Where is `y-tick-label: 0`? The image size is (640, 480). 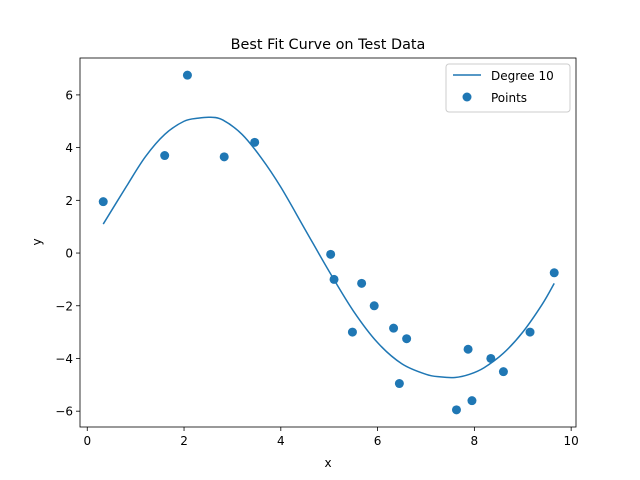
y-tick-label: 0 is located at coordinates (69, 254).